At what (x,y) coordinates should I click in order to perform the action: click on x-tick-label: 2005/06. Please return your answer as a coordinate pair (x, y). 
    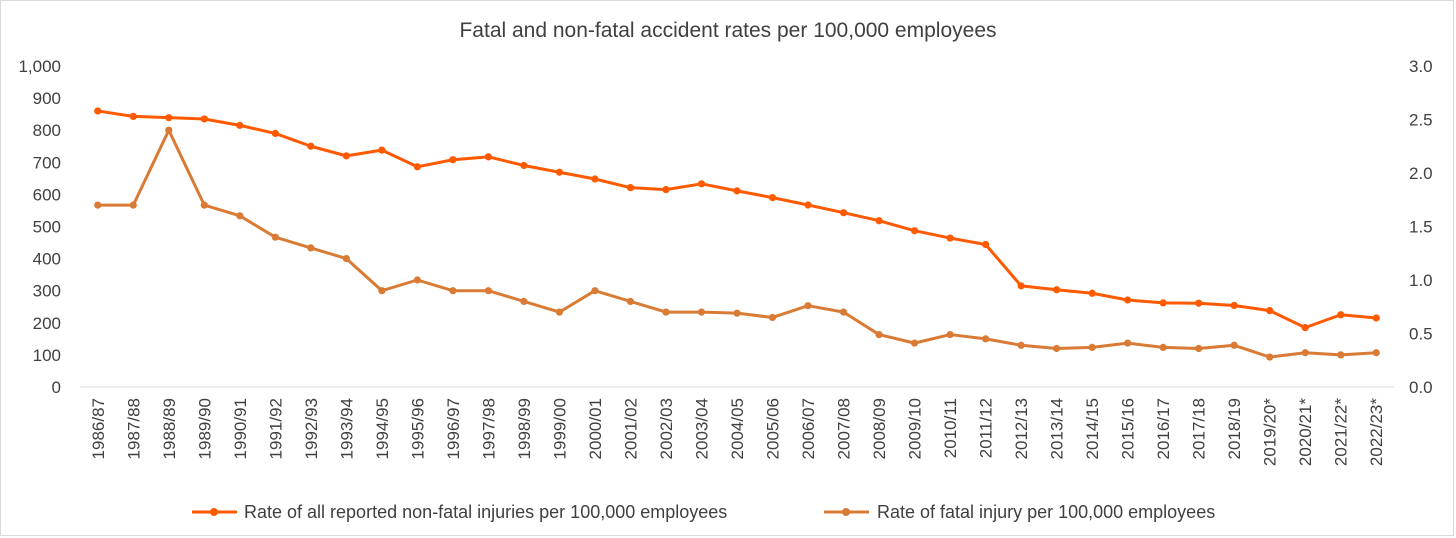
    Looking at the image, I should click on (773, 428).